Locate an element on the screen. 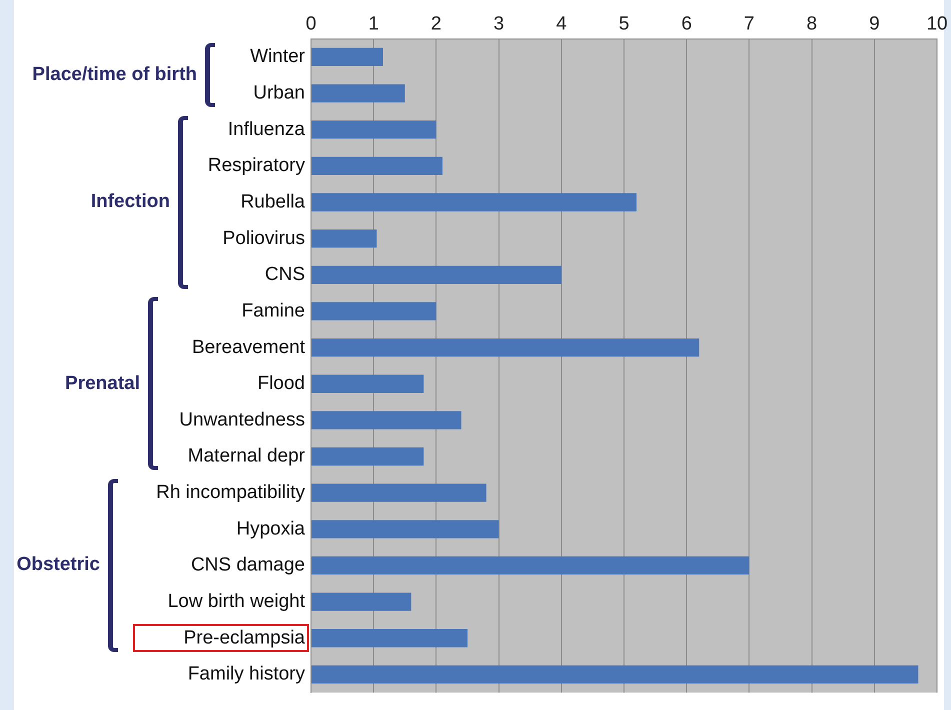  x-tick-label: 5 is located at coordinates (624, 24).